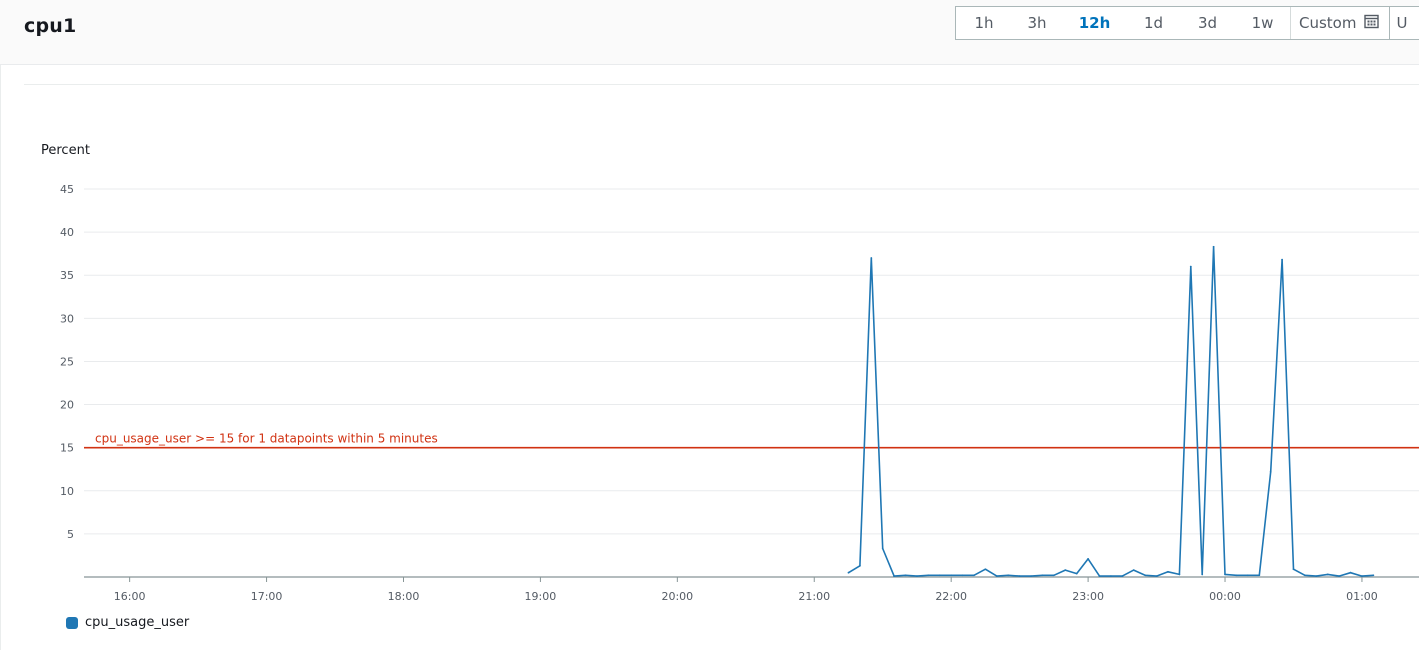 The image size is (1419, 650). Describe the element at coordinates (814, 596) in the screenshot. I see `x-tick-label: 21:00` at that location.